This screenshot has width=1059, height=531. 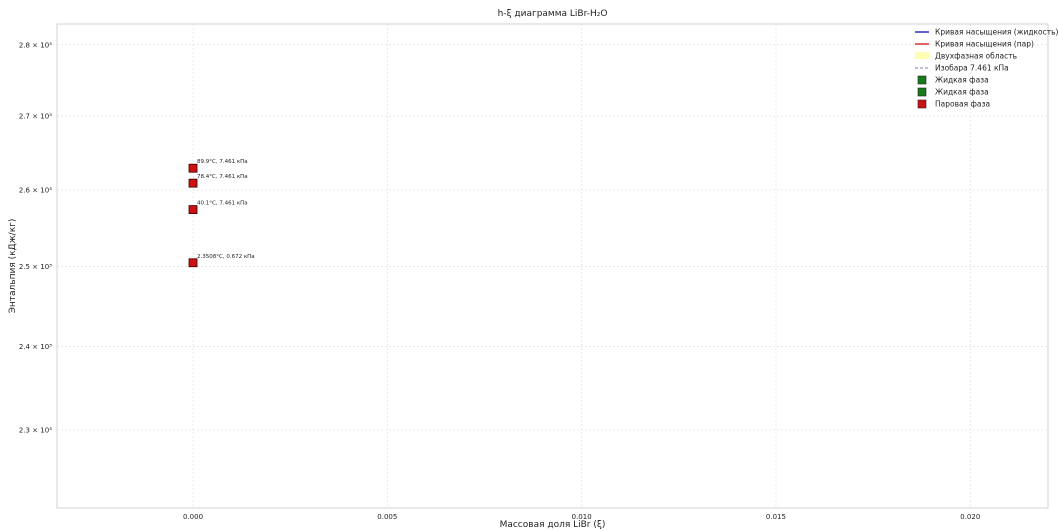 I want to click on legend-label: Кривая насыщения (жидкость), so click(x=997, y=32).